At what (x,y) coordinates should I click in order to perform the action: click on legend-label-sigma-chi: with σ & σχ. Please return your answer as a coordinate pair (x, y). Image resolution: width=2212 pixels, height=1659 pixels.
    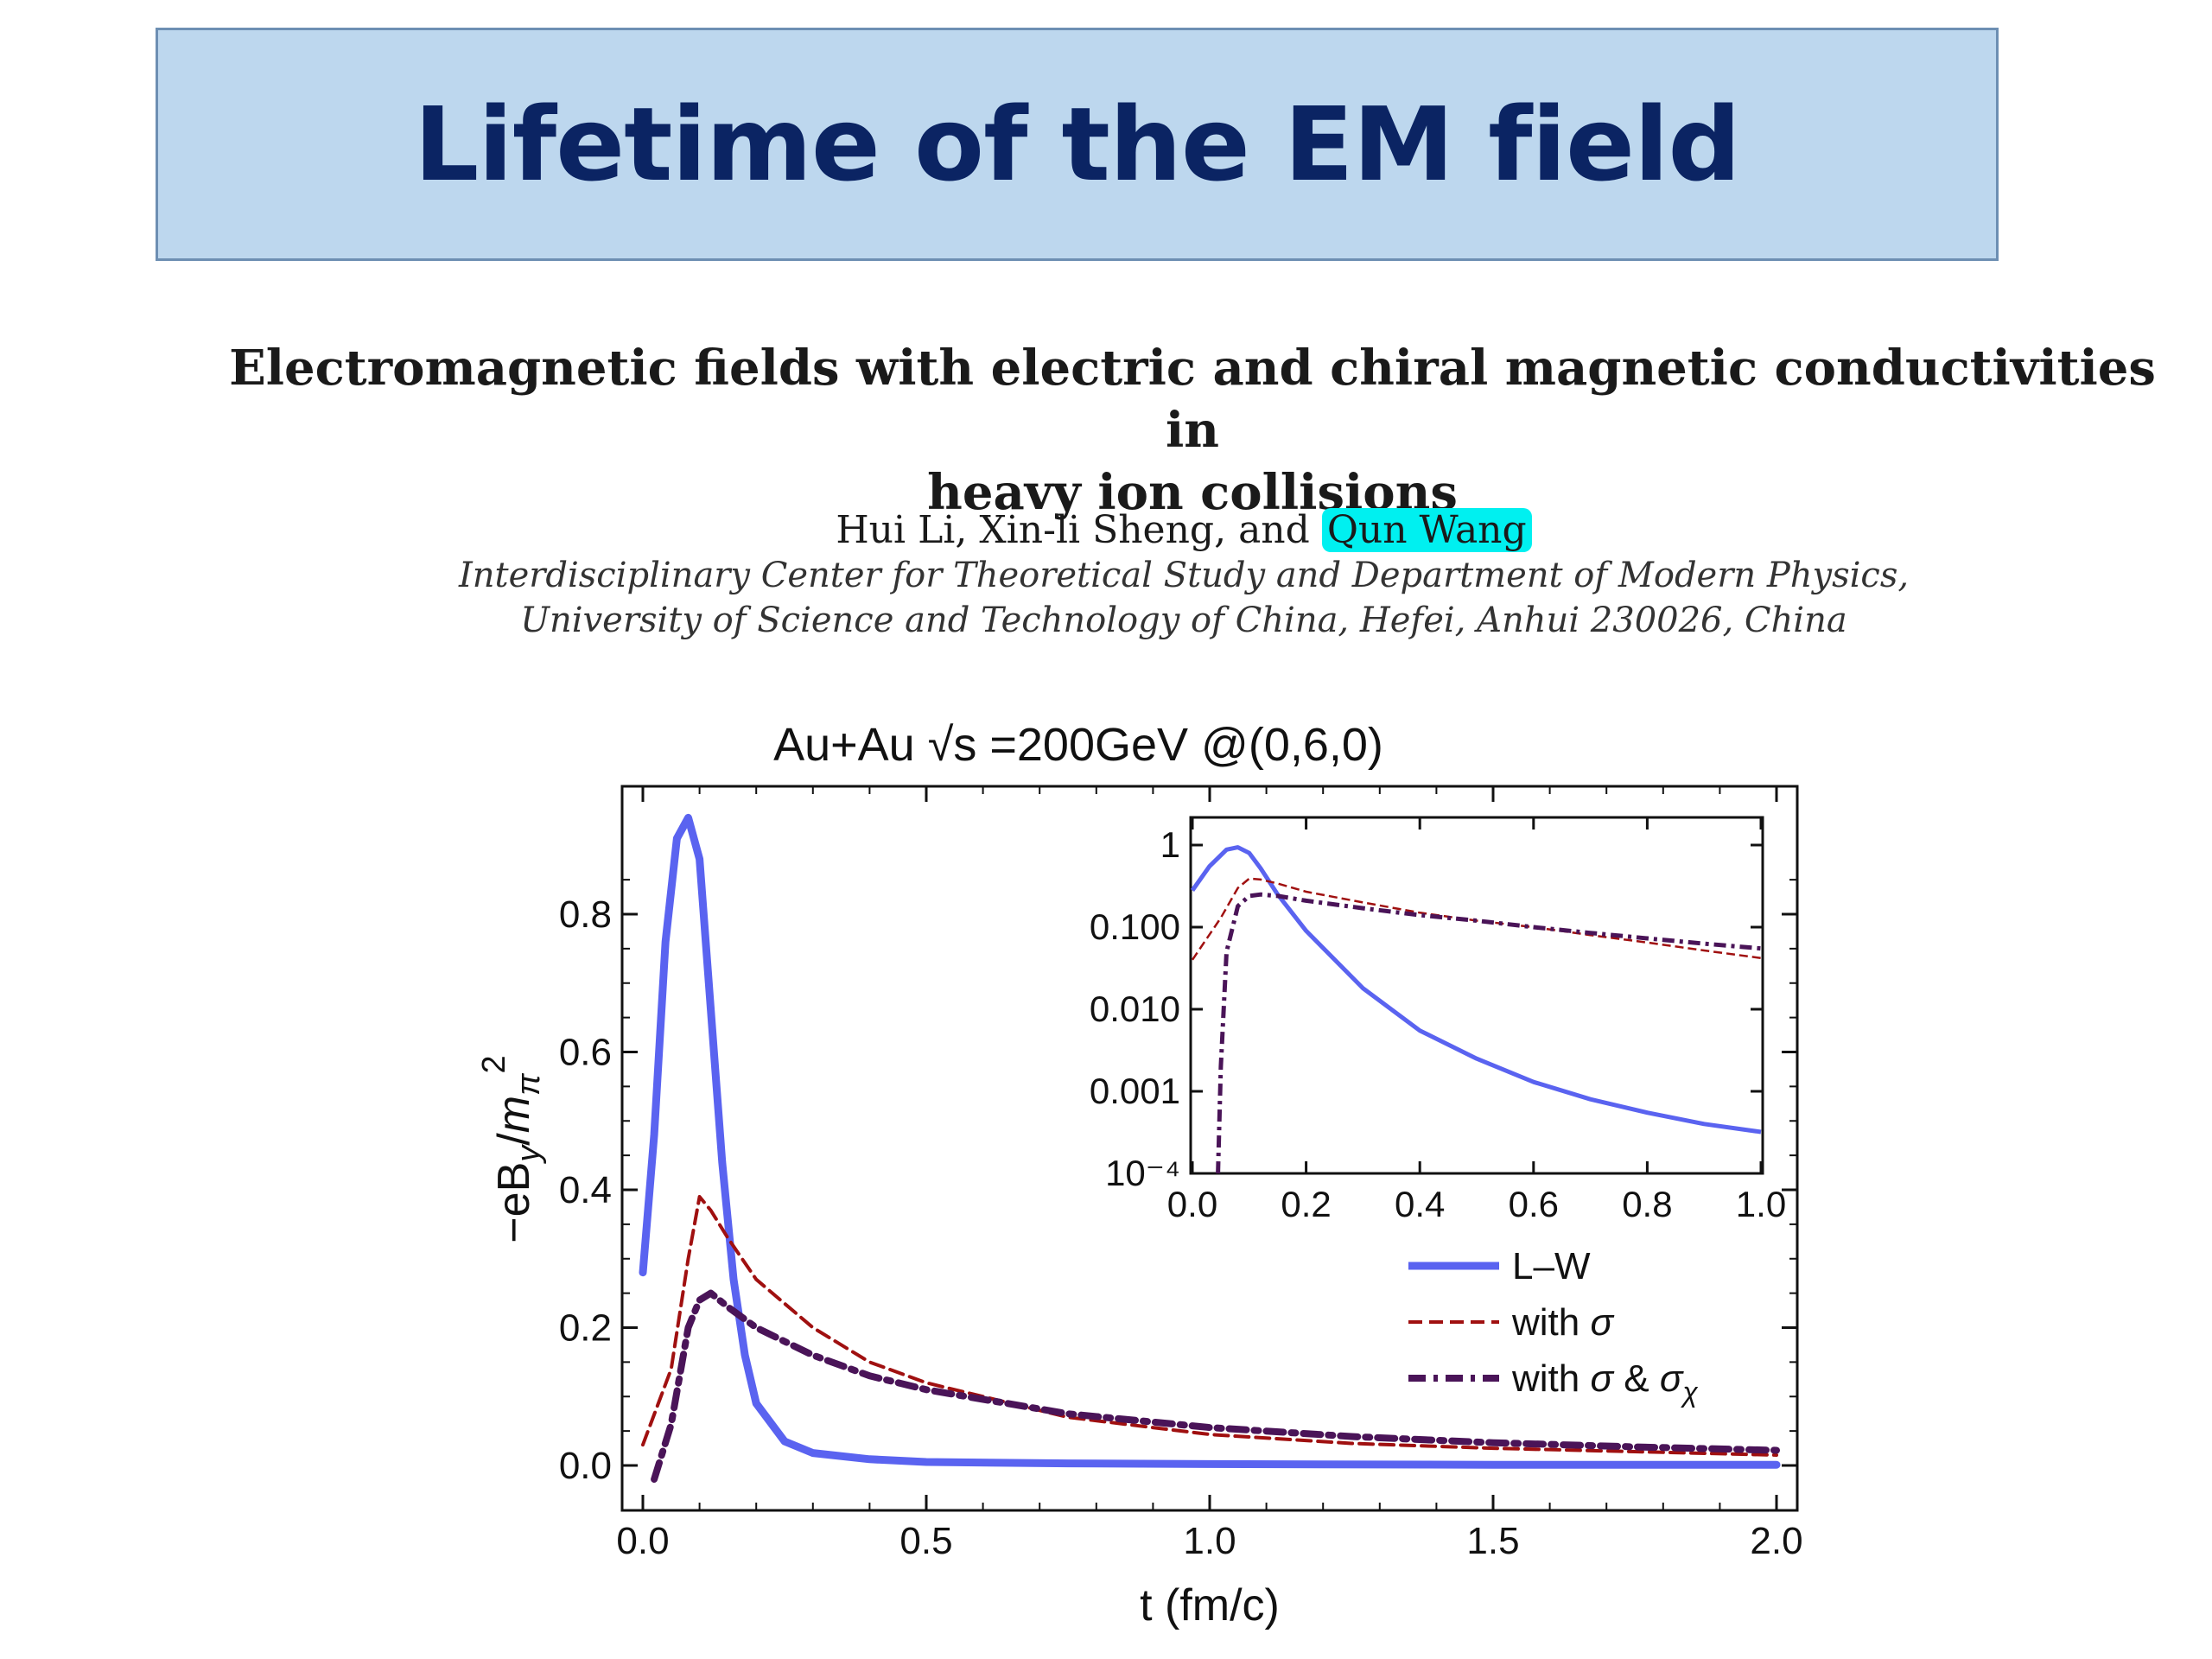
    Looking at the image, I should click on (1604, 1382).